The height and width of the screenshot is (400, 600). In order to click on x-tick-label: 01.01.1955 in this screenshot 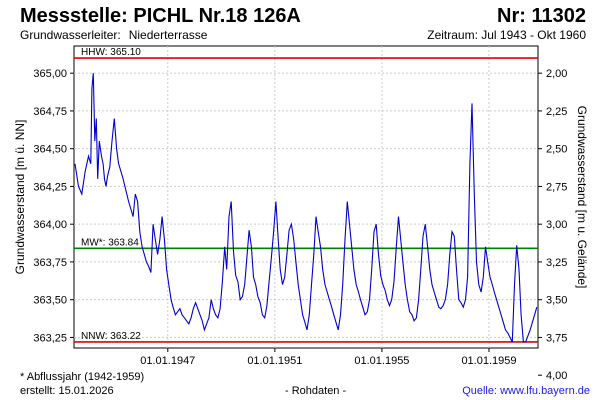, I will do `click(381, 361)`.